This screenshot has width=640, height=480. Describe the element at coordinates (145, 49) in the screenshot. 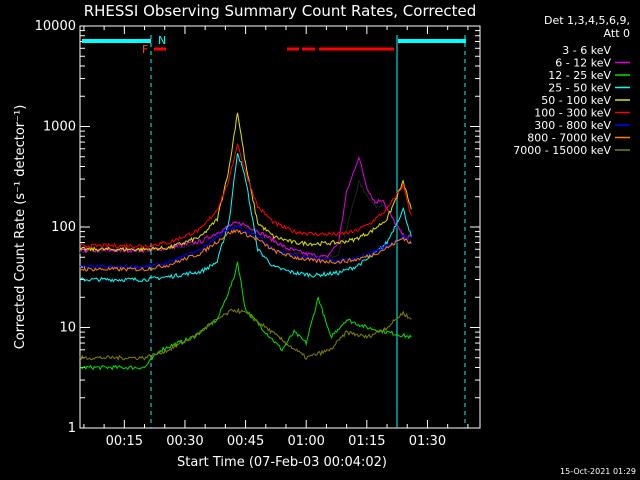

I see `flare-flag-label: F` at that location.